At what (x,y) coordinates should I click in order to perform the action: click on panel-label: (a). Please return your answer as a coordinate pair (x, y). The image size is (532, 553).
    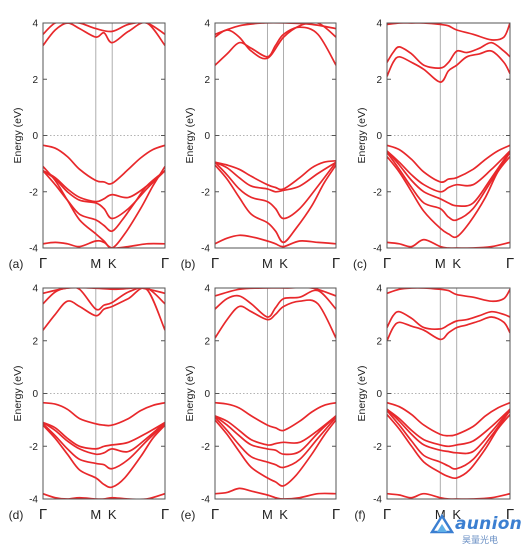
    Looking at the image, I should click on (16, 264).